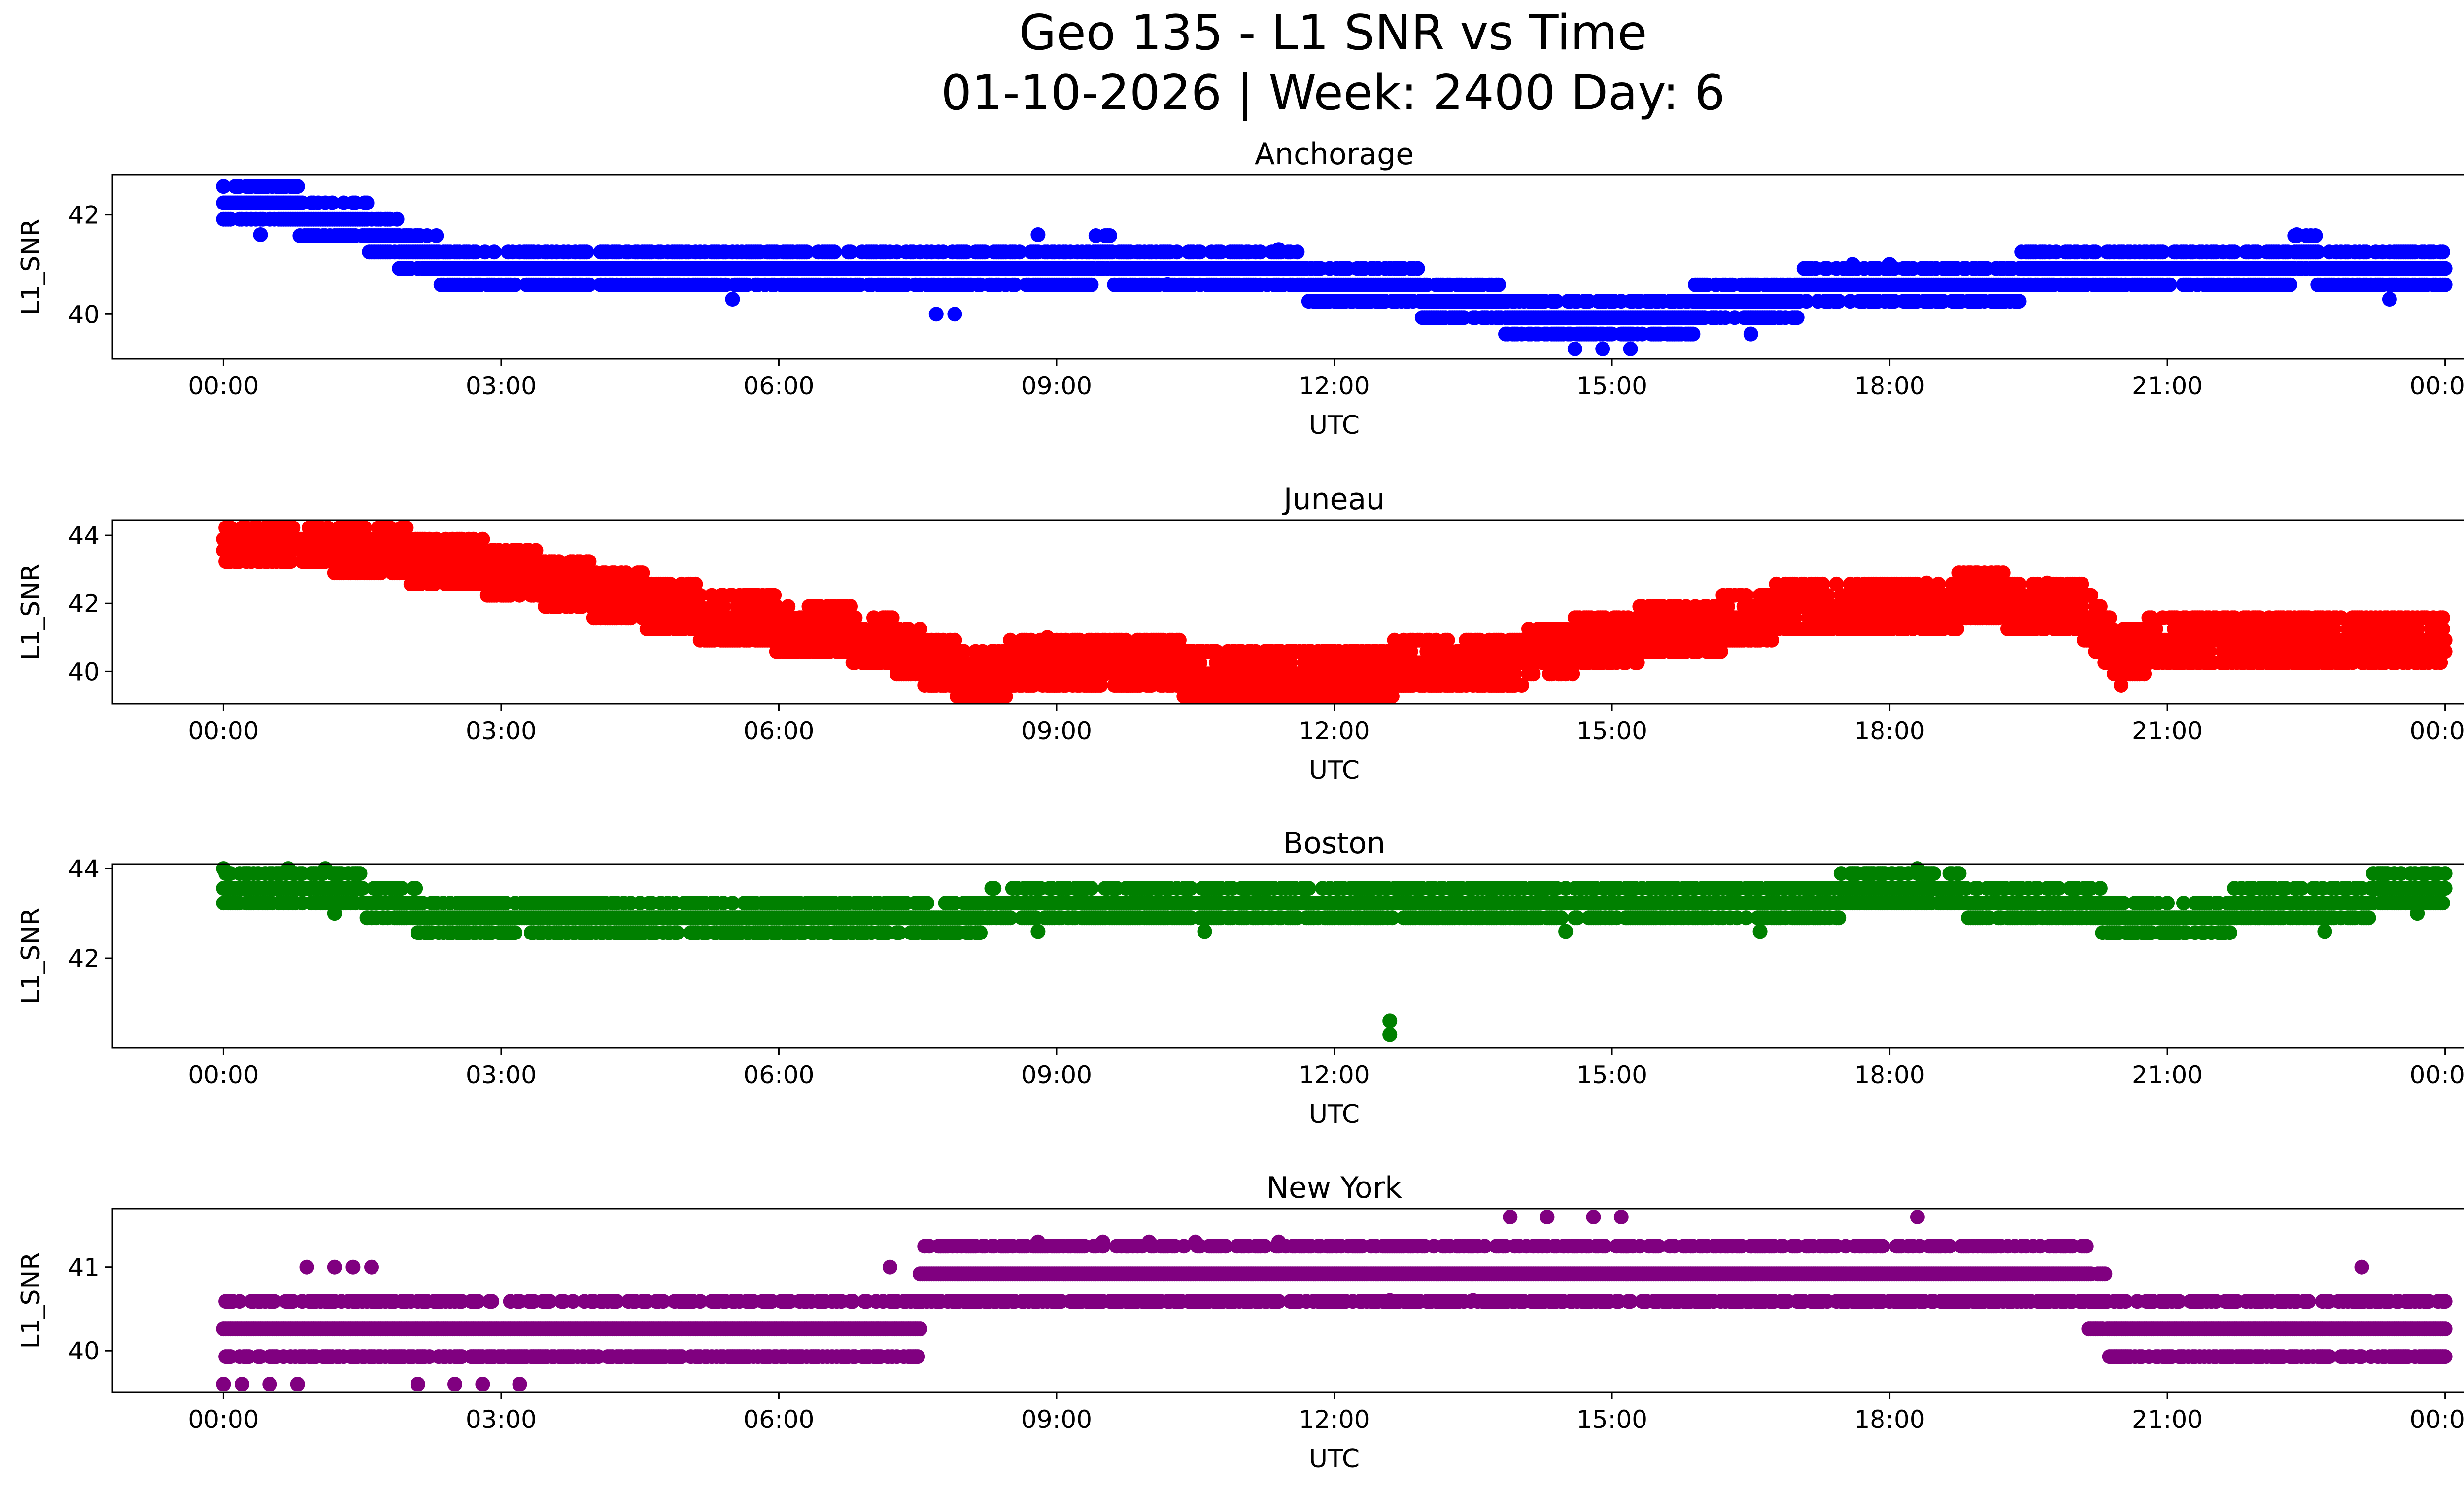  What do you see at coordinates (31, 266) in the screenshot?
I see `y-axis-label: L1_SNR` at bounding box center [31, 266].